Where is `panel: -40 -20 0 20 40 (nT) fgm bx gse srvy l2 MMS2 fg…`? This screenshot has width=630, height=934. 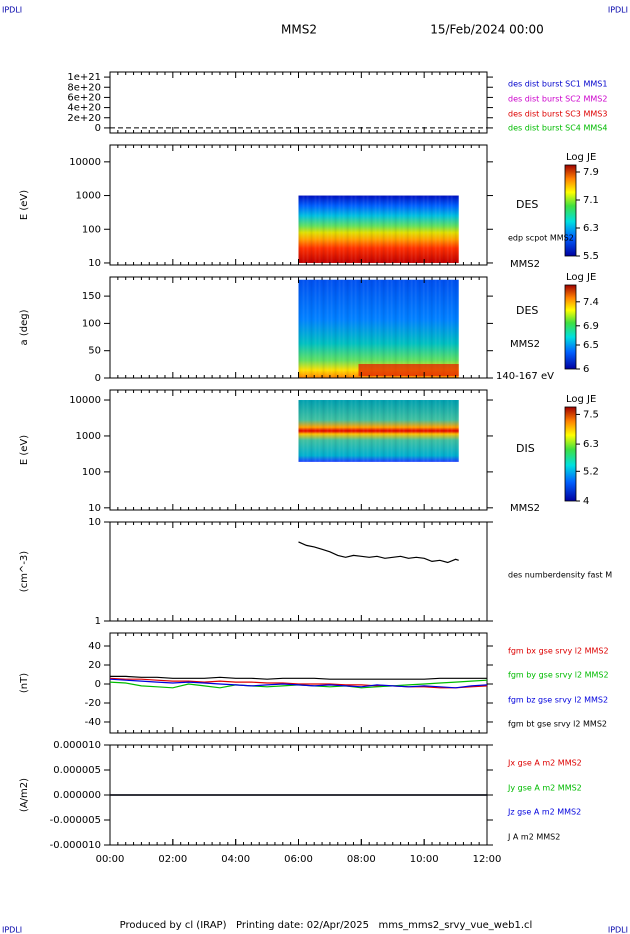
panel: -40 -20 0 20 40 (nT) fgm bx gse srvy l2 MMS2 fg… is located at coordinates (314, 683).